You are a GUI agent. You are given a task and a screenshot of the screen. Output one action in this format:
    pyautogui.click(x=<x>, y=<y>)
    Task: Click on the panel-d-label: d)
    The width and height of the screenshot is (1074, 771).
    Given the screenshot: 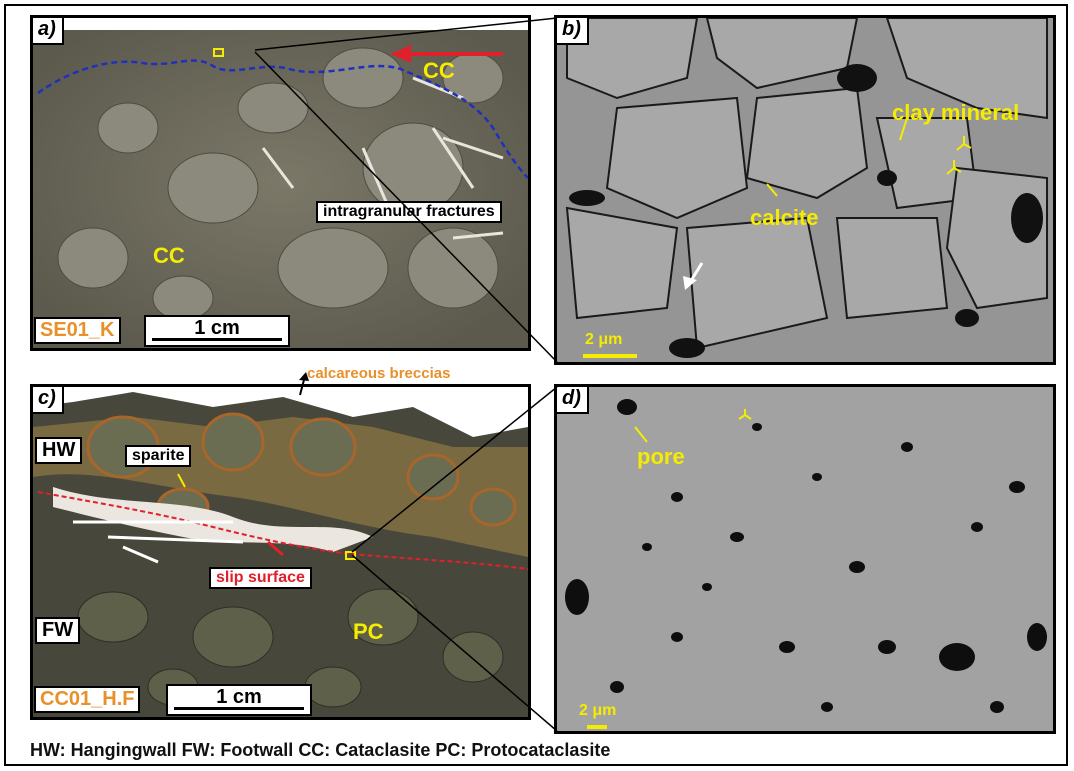 What is the action you would take?
    pyautogui.click(x=573, y=400)
    